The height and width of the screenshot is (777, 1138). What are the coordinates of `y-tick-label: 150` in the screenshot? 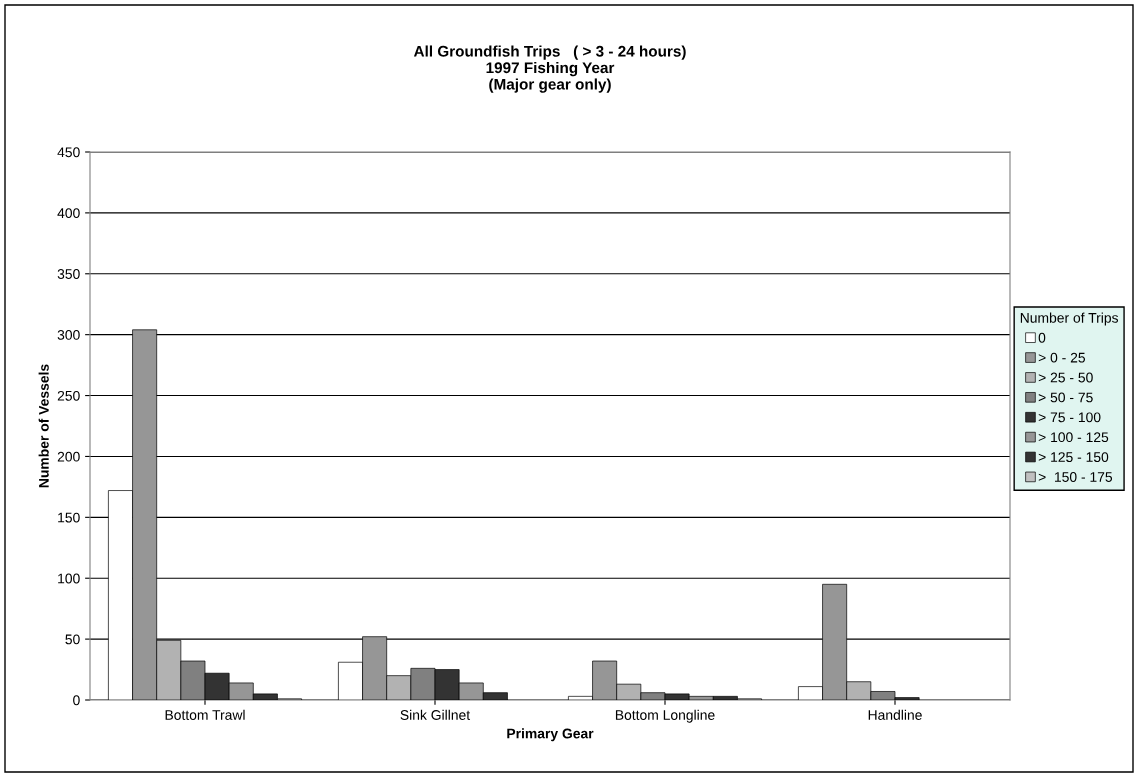 It's located at (69, 517).